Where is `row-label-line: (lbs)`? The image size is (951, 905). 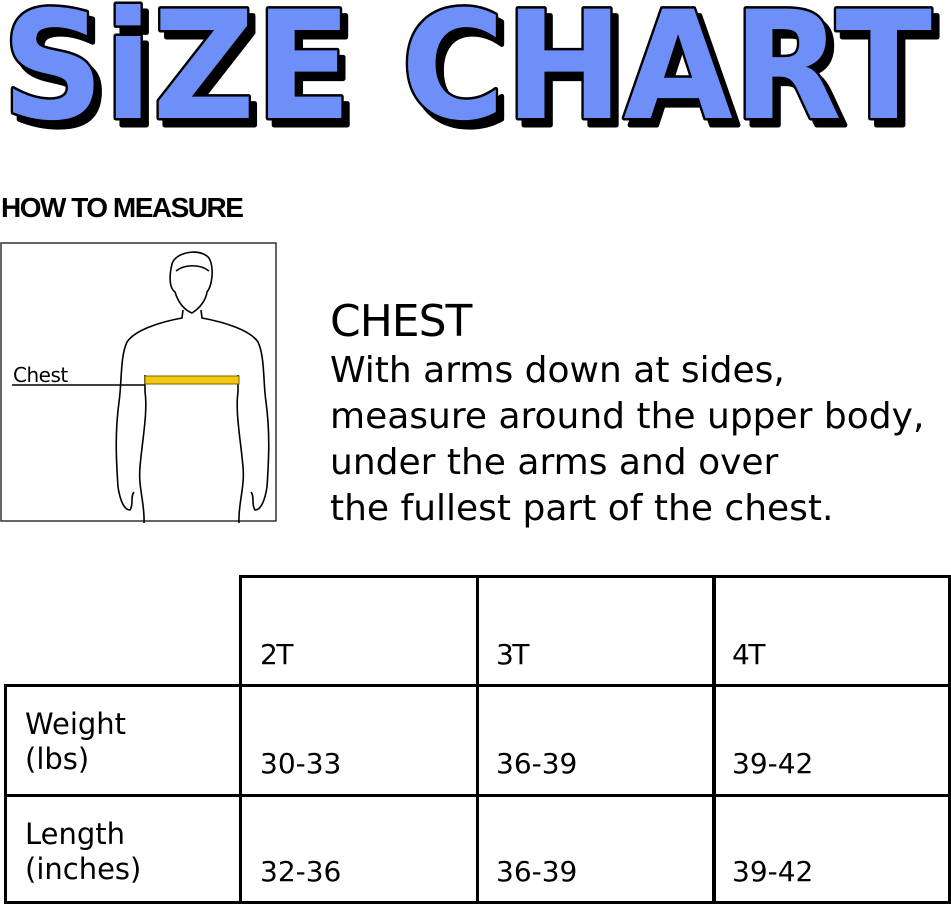
row-label-line: (lbs) is located at coordinates (57, 759).